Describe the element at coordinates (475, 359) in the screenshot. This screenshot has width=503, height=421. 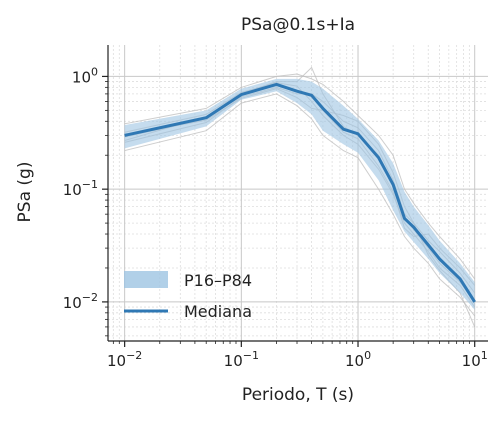
I see `x-tick-label: 10¹` at that location.